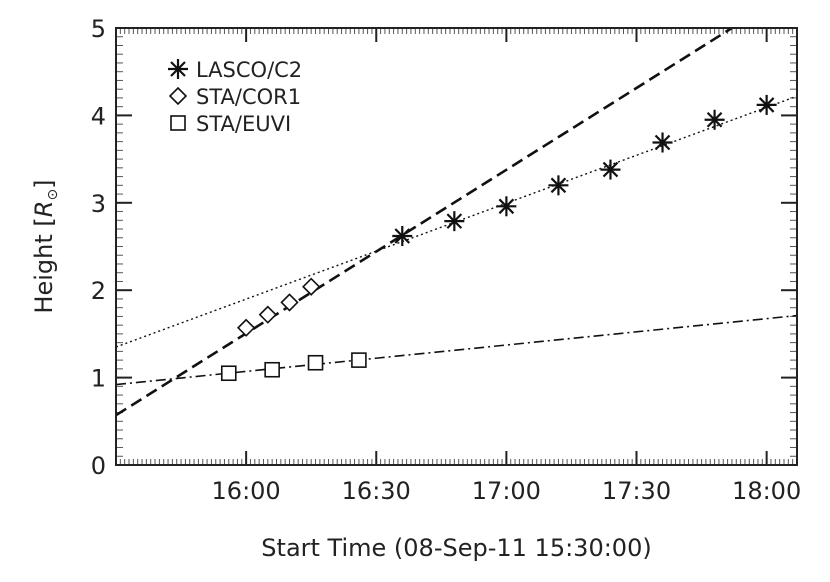  Describe the element at coordinates (376, 491) in the screenshot. I see `x-tick-label: 16:30` at that location.